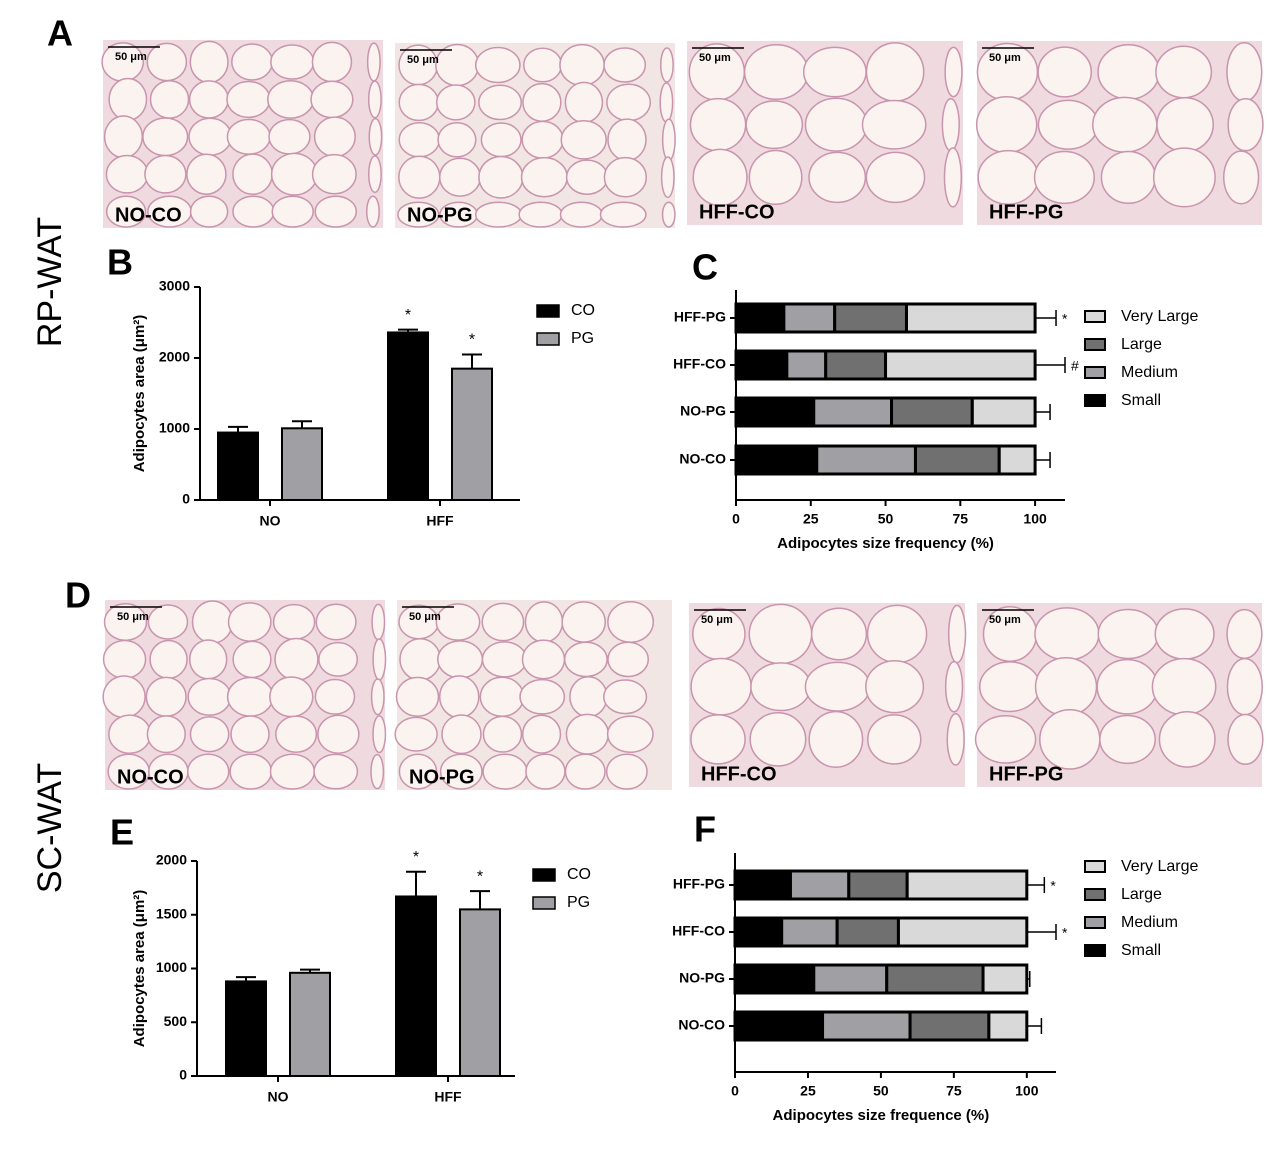 This screenshot has width=1280, height=1152. I want to click on y-tick-label: NO-CO, so click(701, 1025).